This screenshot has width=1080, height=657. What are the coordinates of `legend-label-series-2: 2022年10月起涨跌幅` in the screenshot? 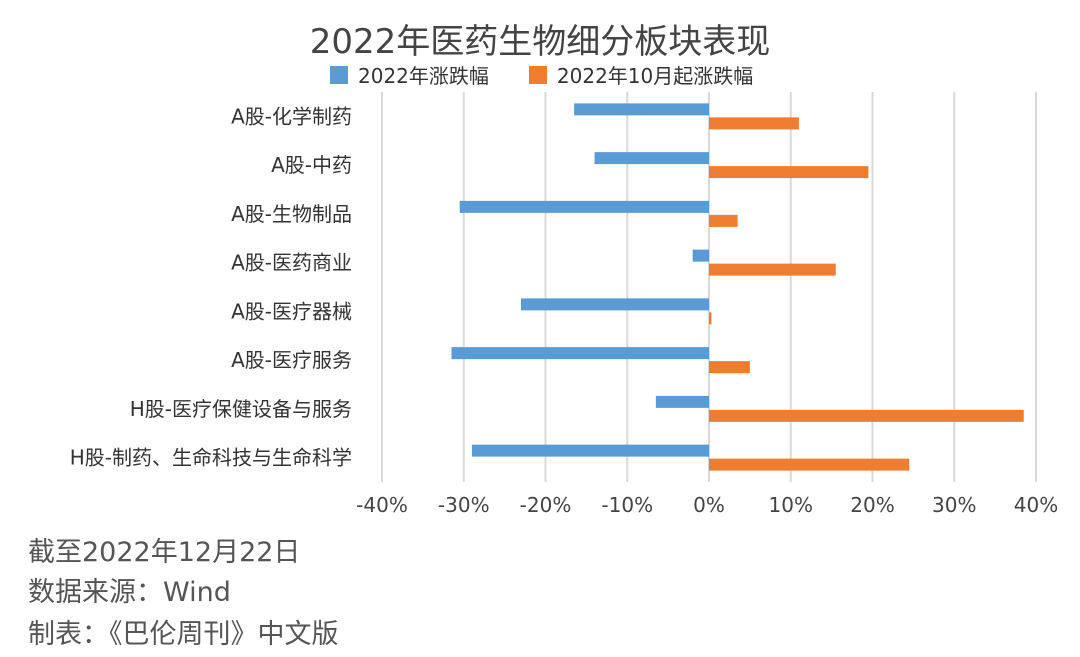 It's located at (655, 76).